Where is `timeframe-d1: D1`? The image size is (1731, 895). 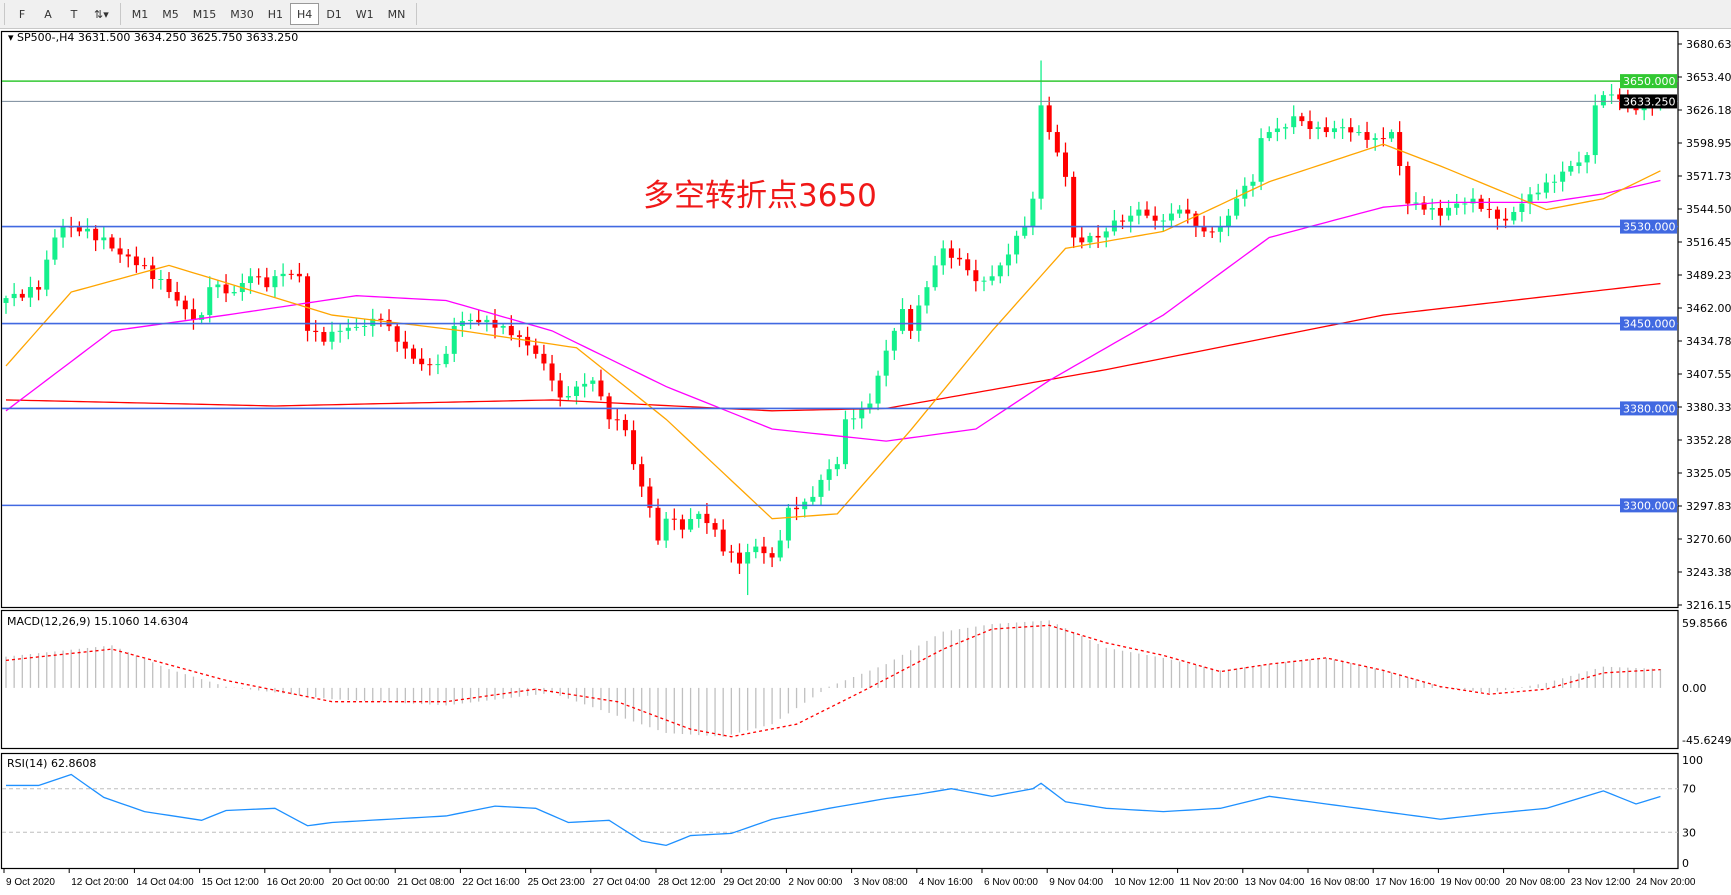 timeframe-d1: D1 is located at coordinates (334, 14).